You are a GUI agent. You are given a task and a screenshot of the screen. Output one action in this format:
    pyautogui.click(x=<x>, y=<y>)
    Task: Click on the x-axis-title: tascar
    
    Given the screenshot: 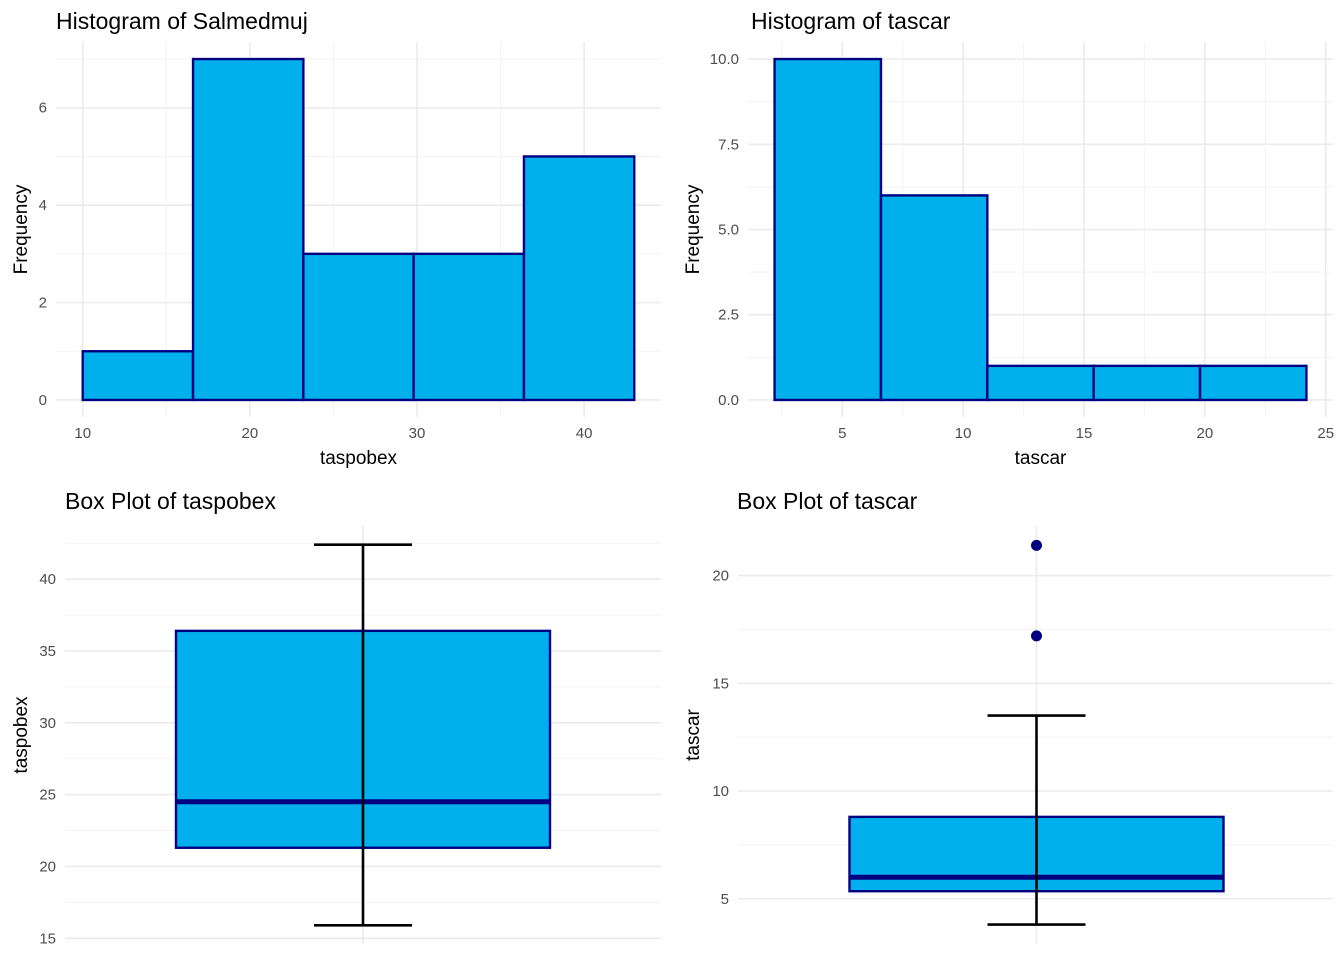 What is the action you would take?
    pyautogui.click(x=1041, y=458)
    